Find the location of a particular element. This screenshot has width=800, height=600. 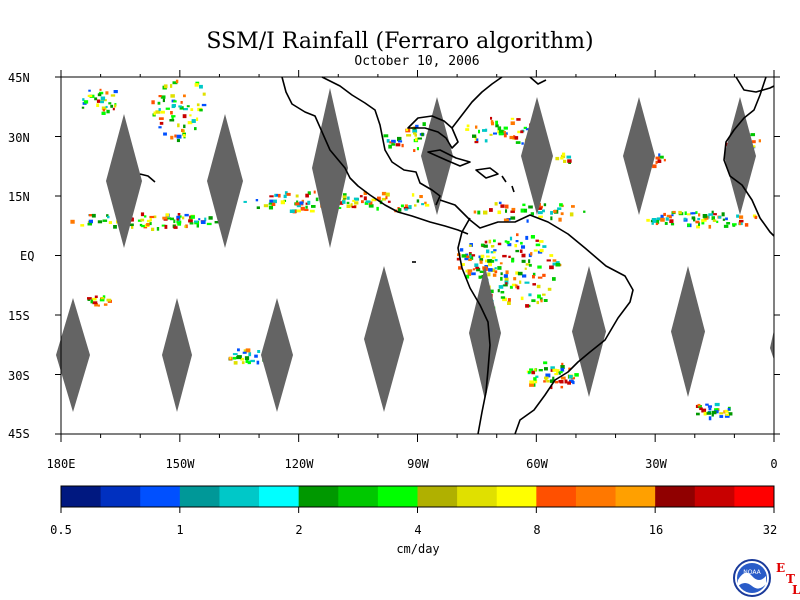

atlantic-us-coast is located at coordinates (477, 102).